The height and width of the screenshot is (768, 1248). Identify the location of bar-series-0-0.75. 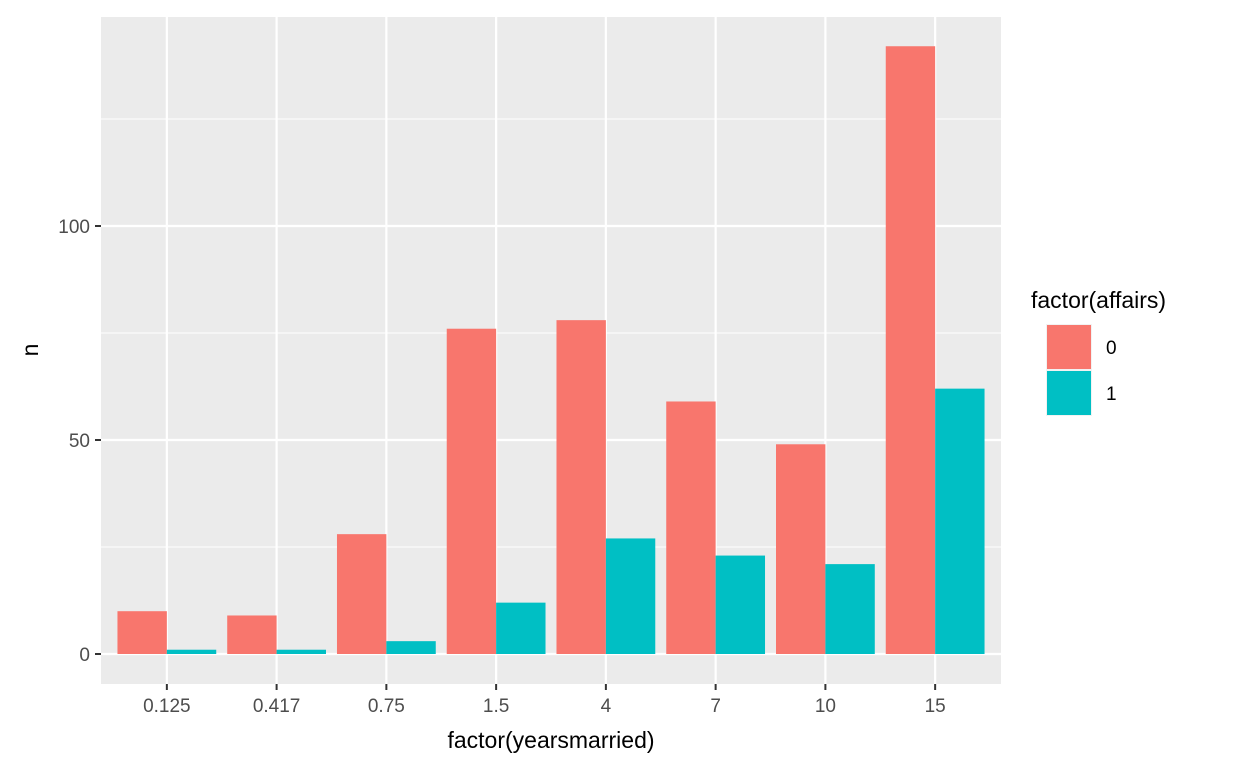
(361, 594).